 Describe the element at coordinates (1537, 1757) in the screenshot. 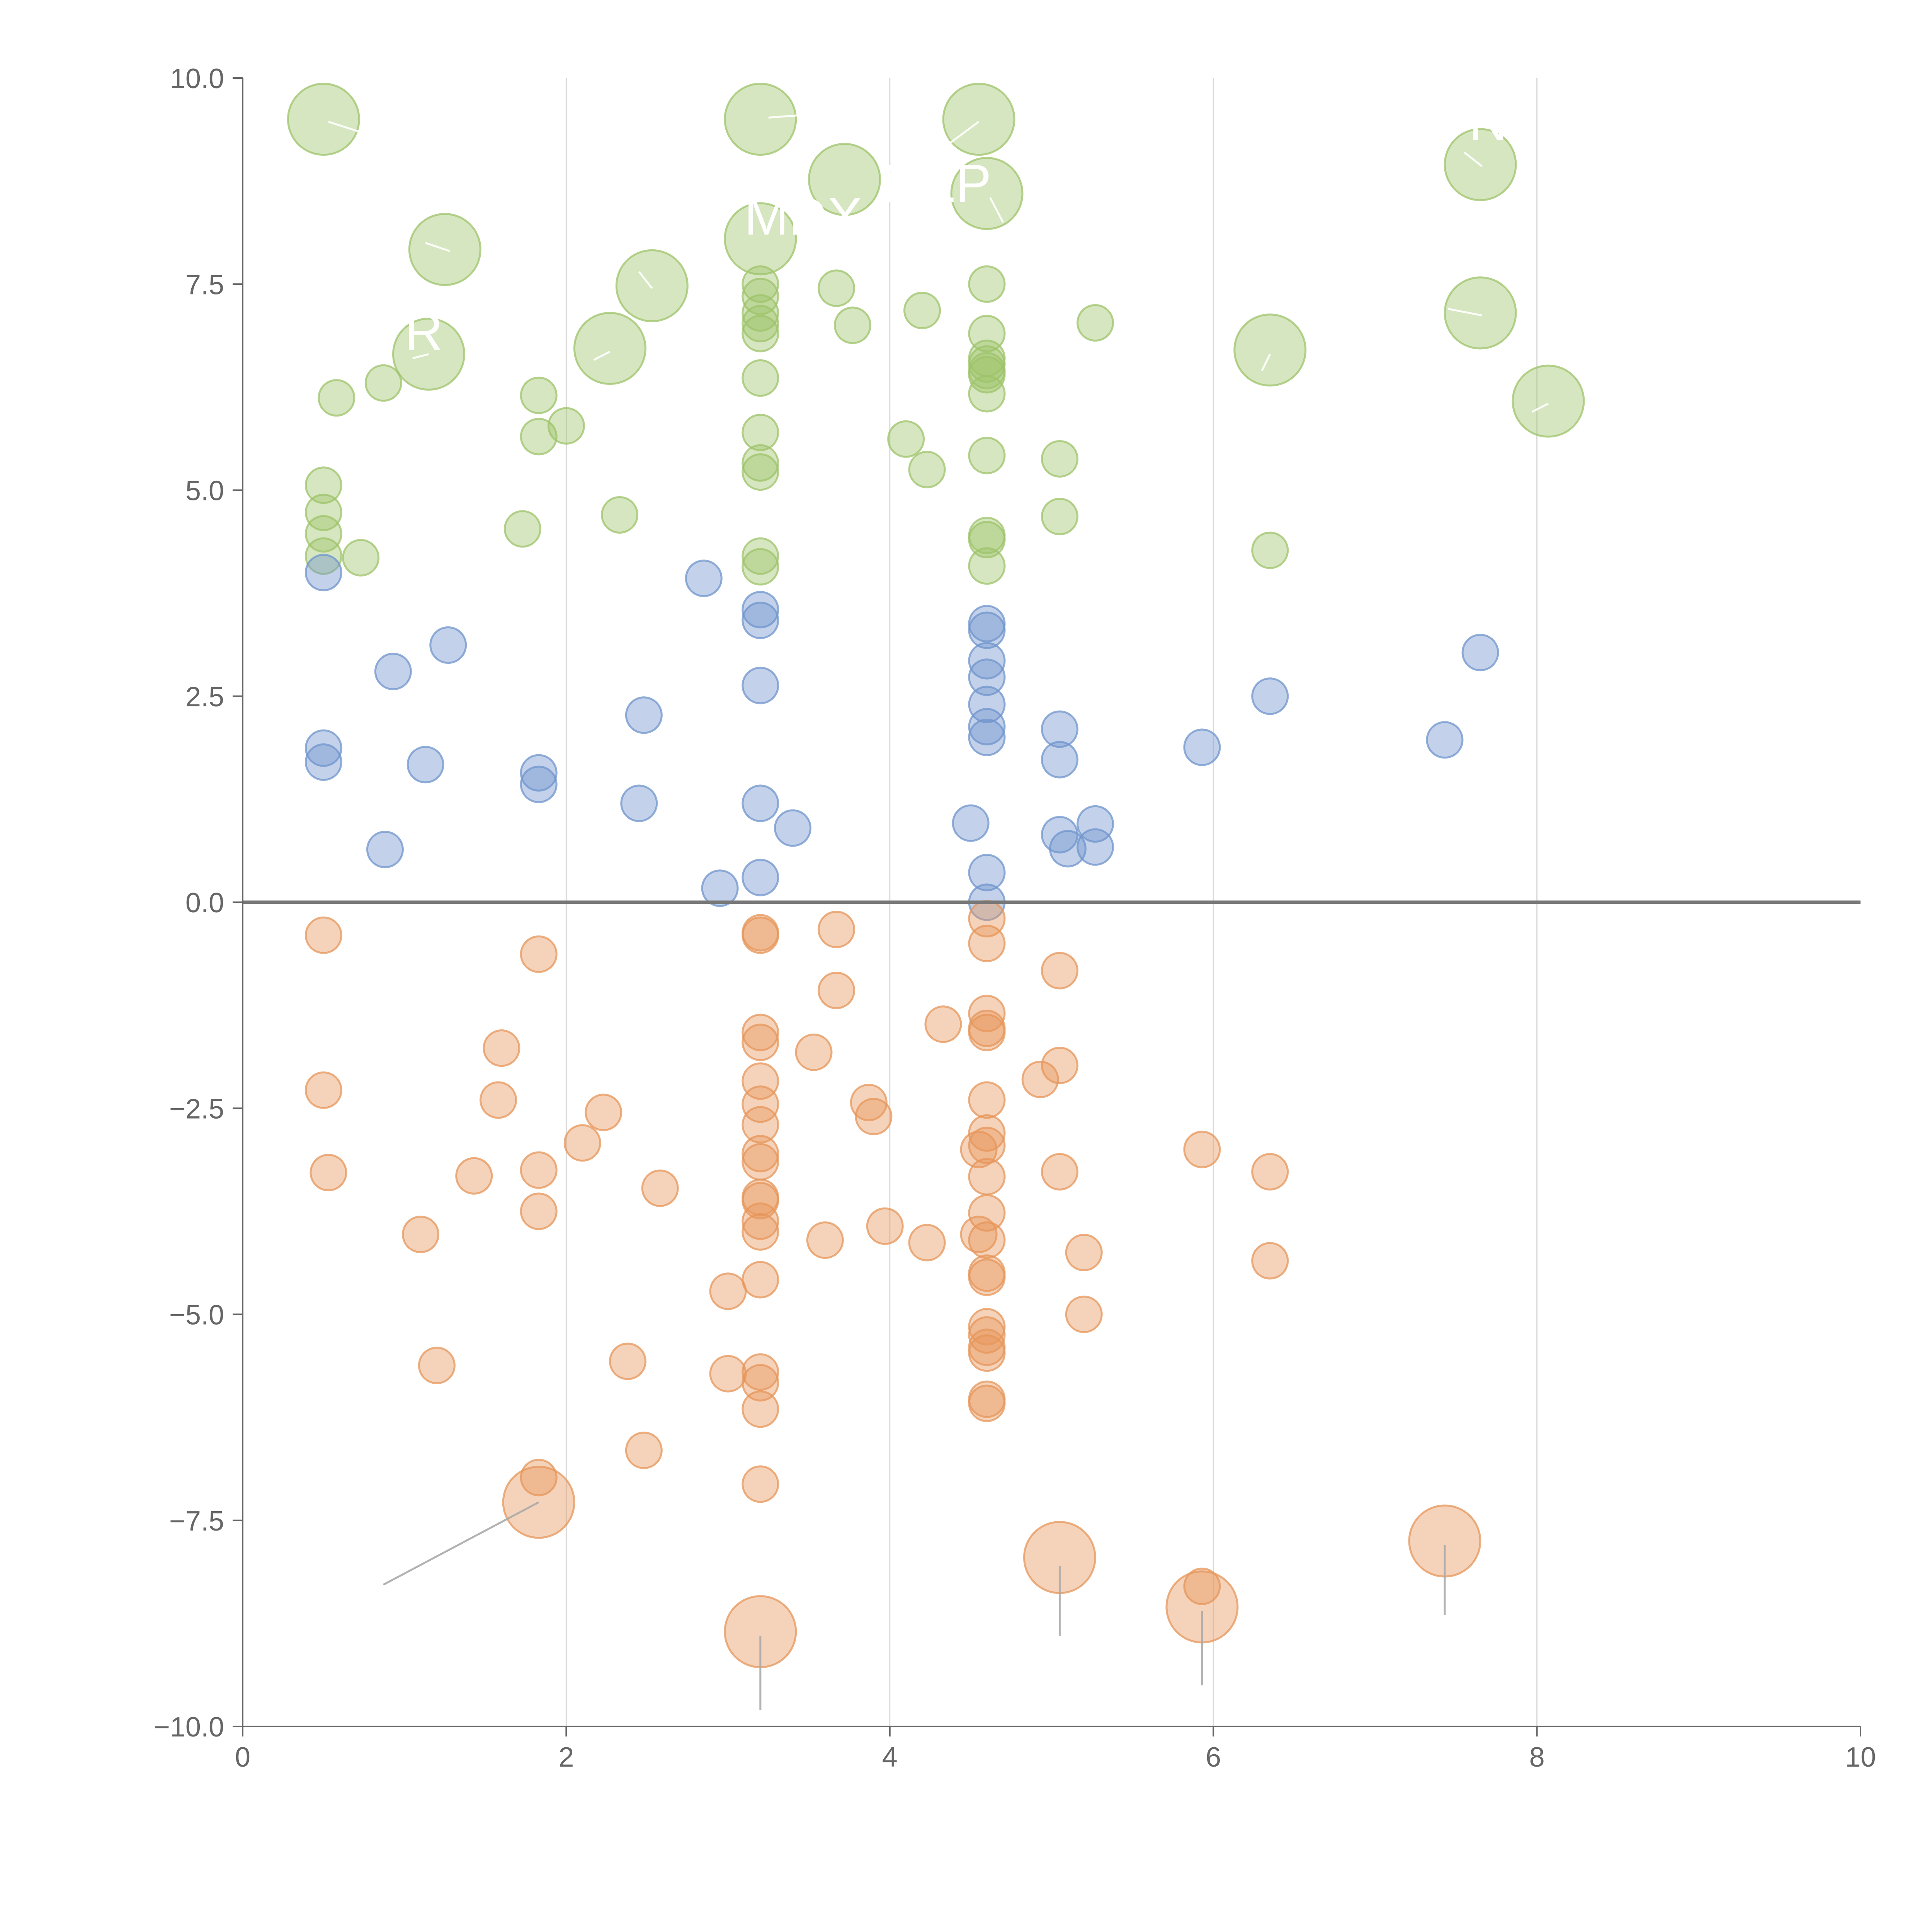

I see `x-tick-label: 8` at that location.